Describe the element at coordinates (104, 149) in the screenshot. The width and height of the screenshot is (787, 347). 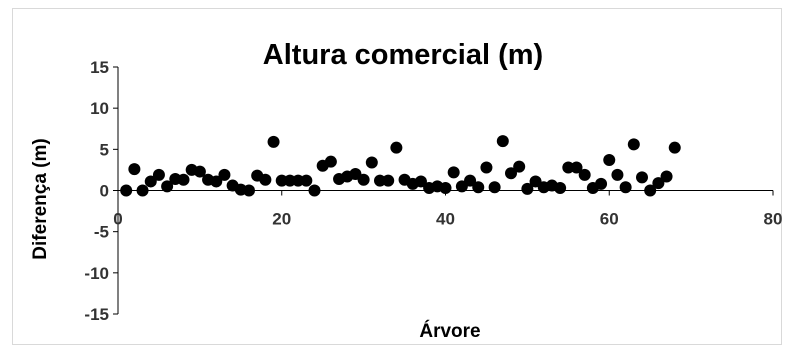
I see `y-tick-label: 5` at that location.